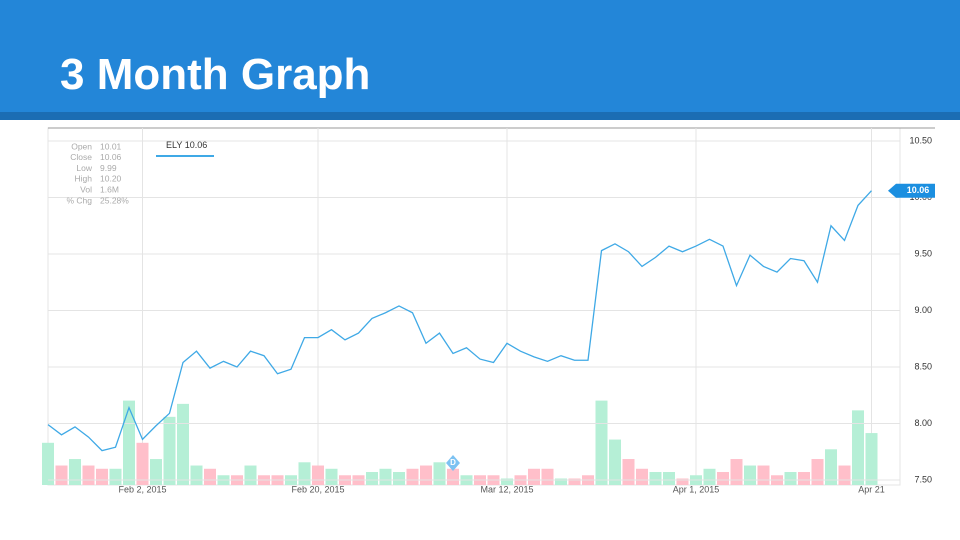 Image resolution: width=960 pixels, height=540 pixels. Describe the element at coordinates (920, 140) in the screenshot. I see `y-tick-label: 10.50` at that location.